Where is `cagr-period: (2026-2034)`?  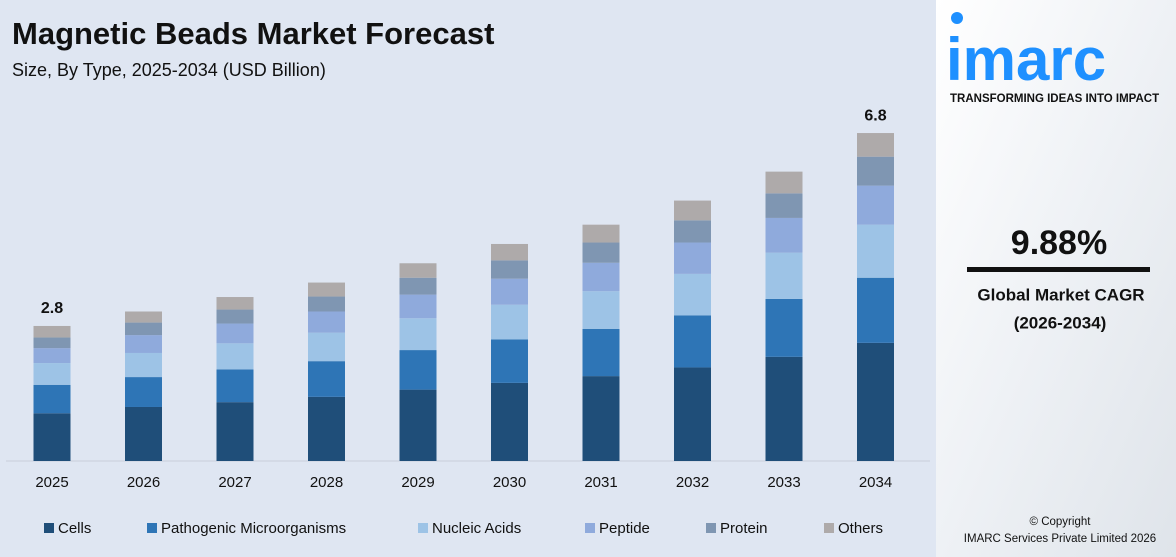
cagr-period: (2026-2034) is located at coordinates (1060, 322).